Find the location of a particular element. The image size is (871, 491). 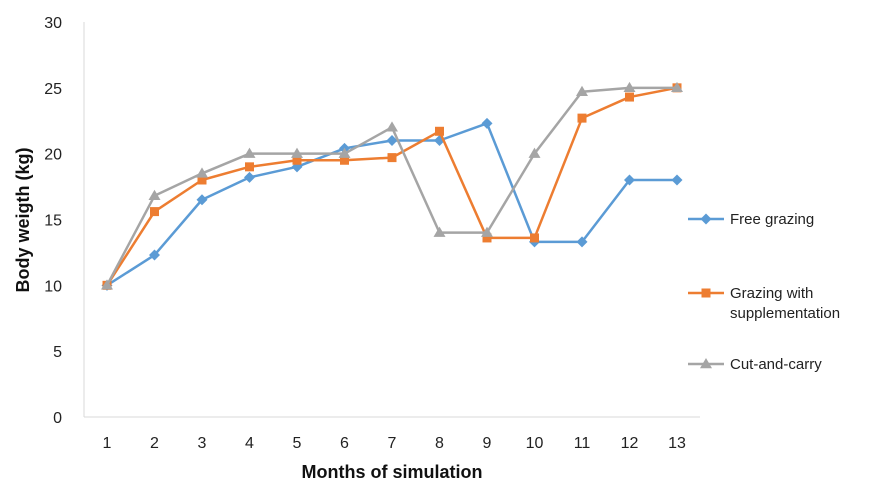

legend-item: Cut-and-carry is located at coordinates (755, 364).